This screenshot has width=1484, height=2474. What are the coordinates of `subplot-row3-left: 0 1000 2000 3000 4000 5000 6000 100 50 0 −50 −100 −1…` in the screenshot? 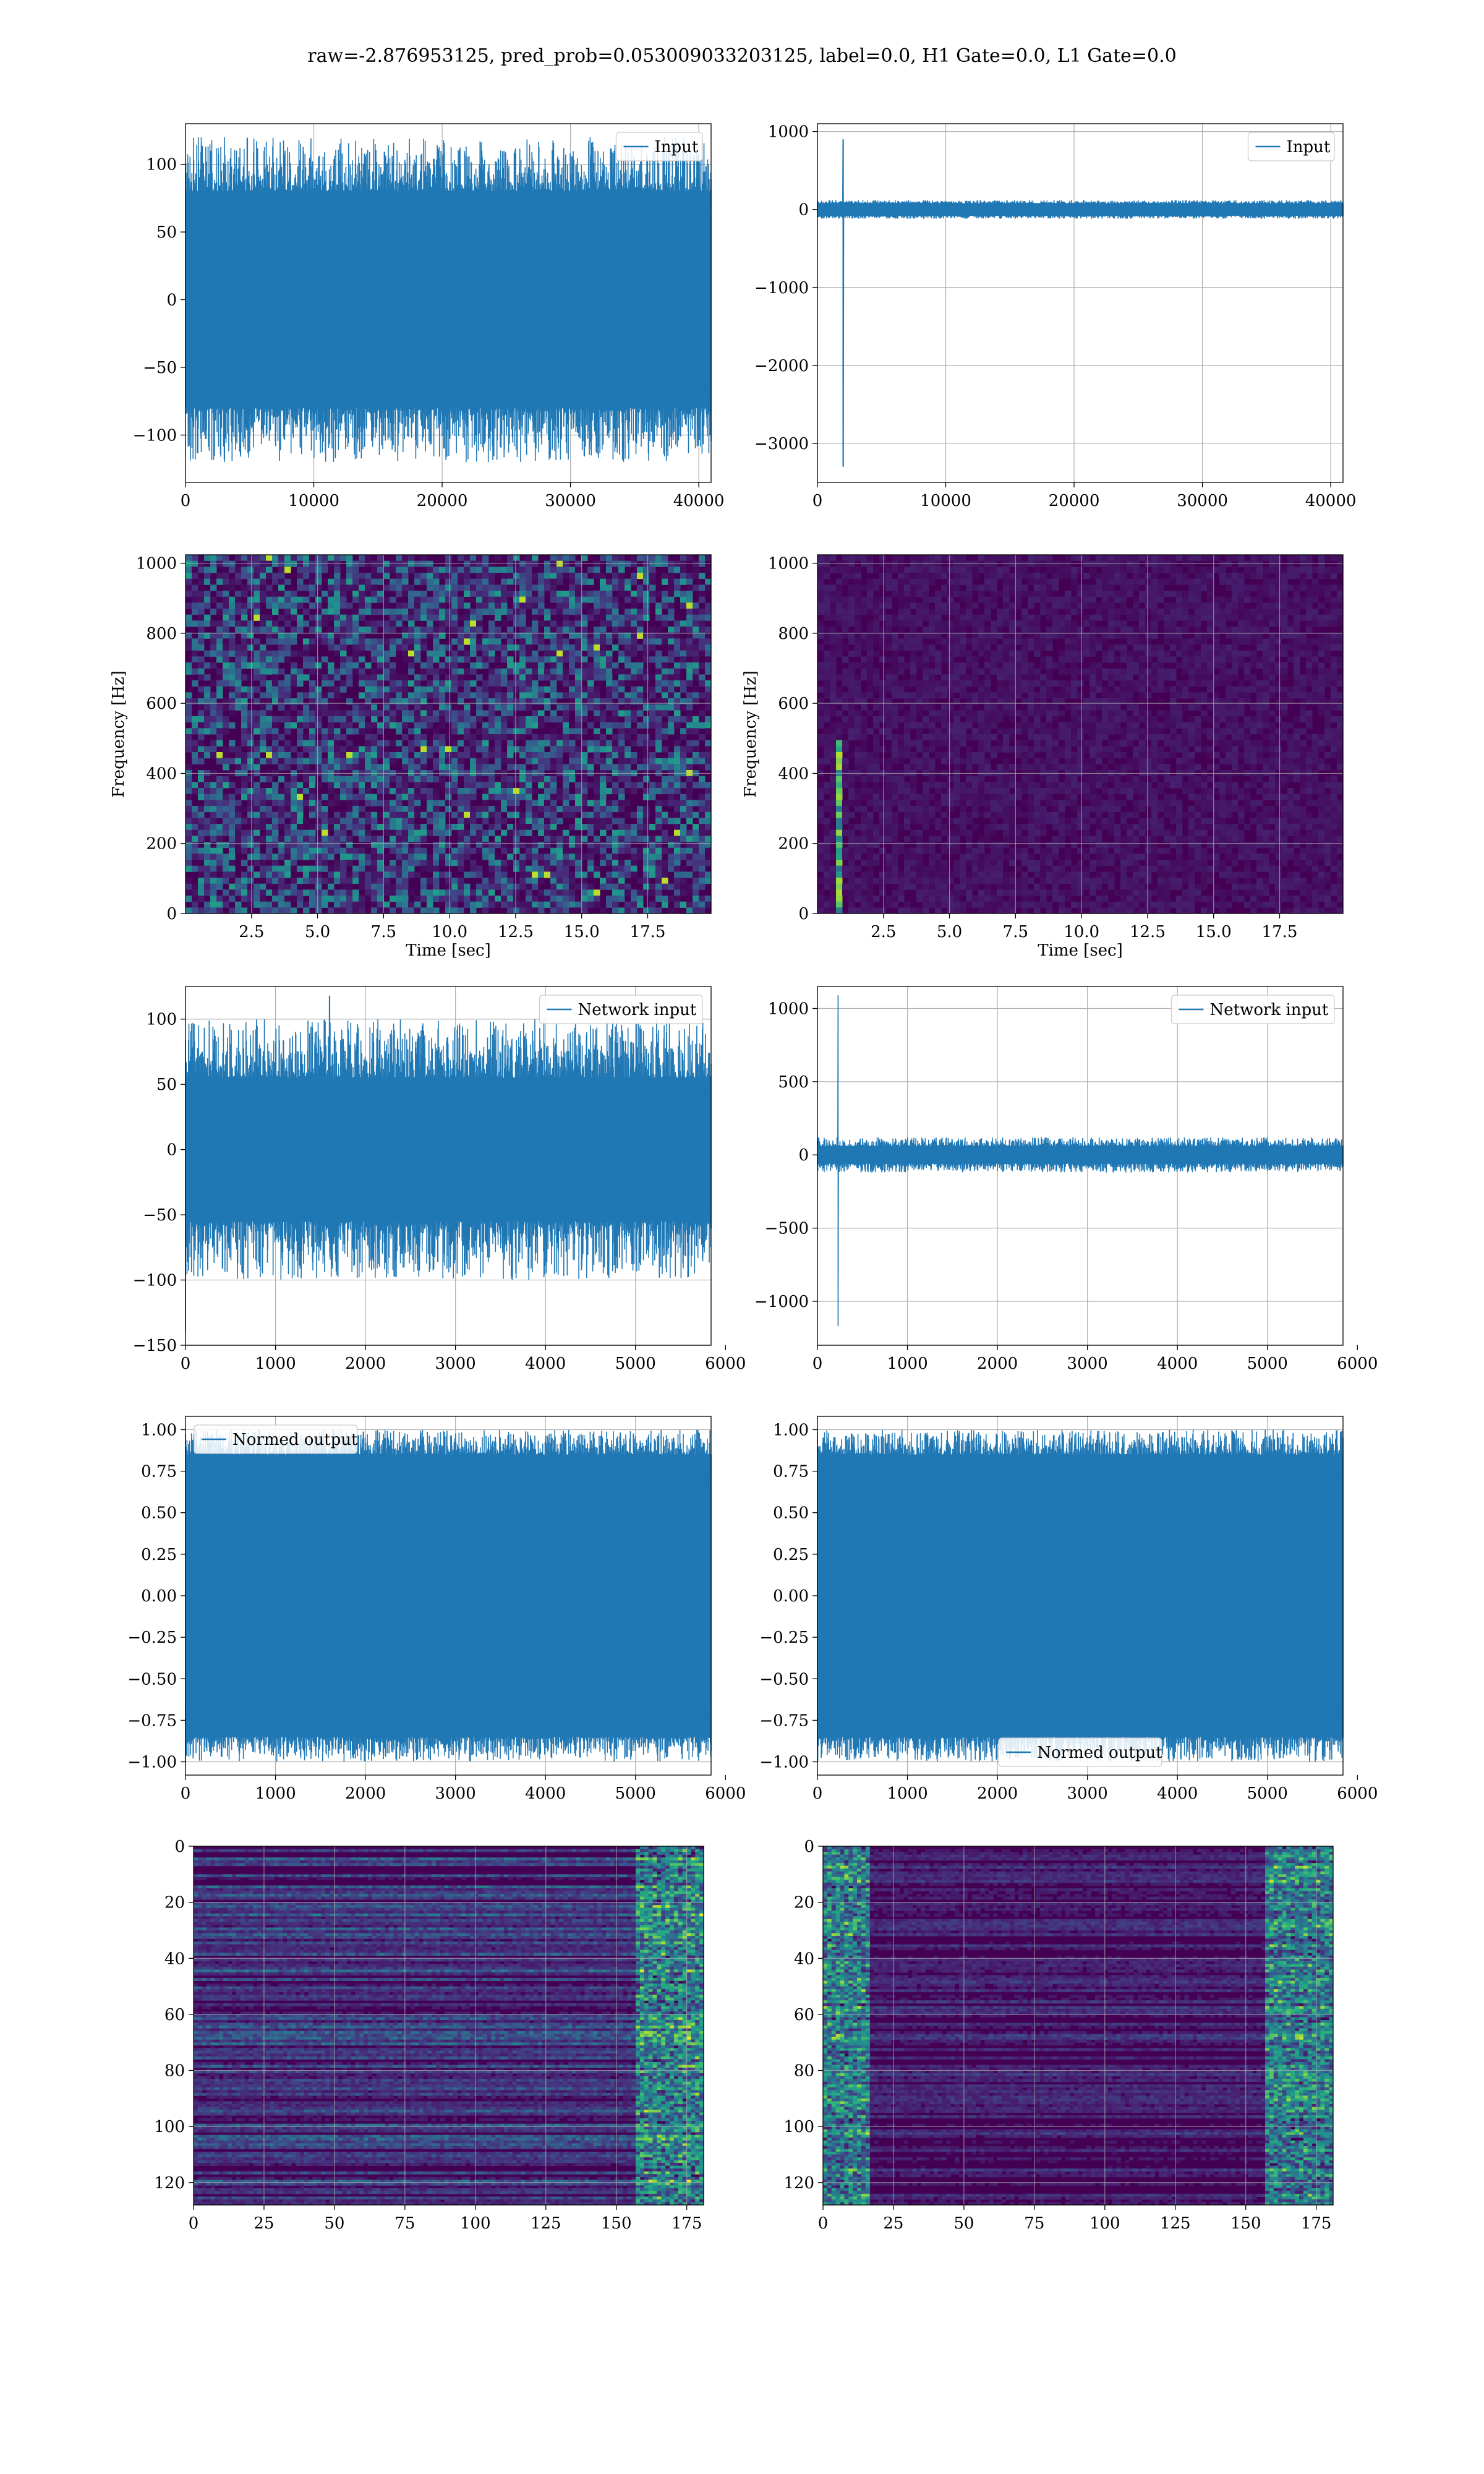 It's located at (439, 1179).